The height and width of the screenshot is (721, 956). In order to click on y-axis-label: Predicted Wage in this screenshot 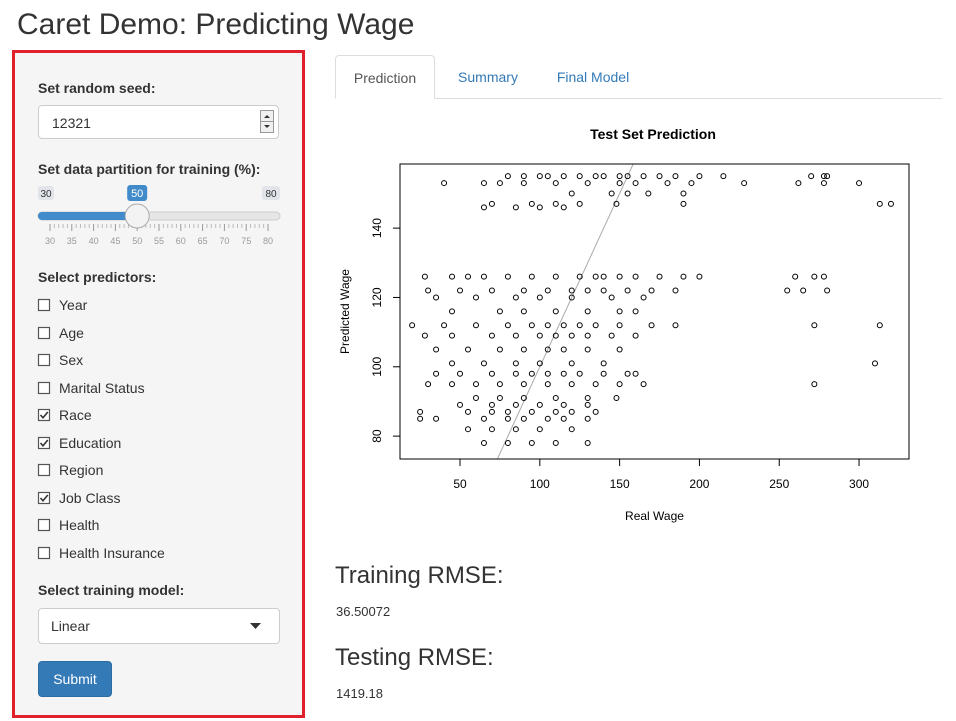, I will do `click(345, 311)`.